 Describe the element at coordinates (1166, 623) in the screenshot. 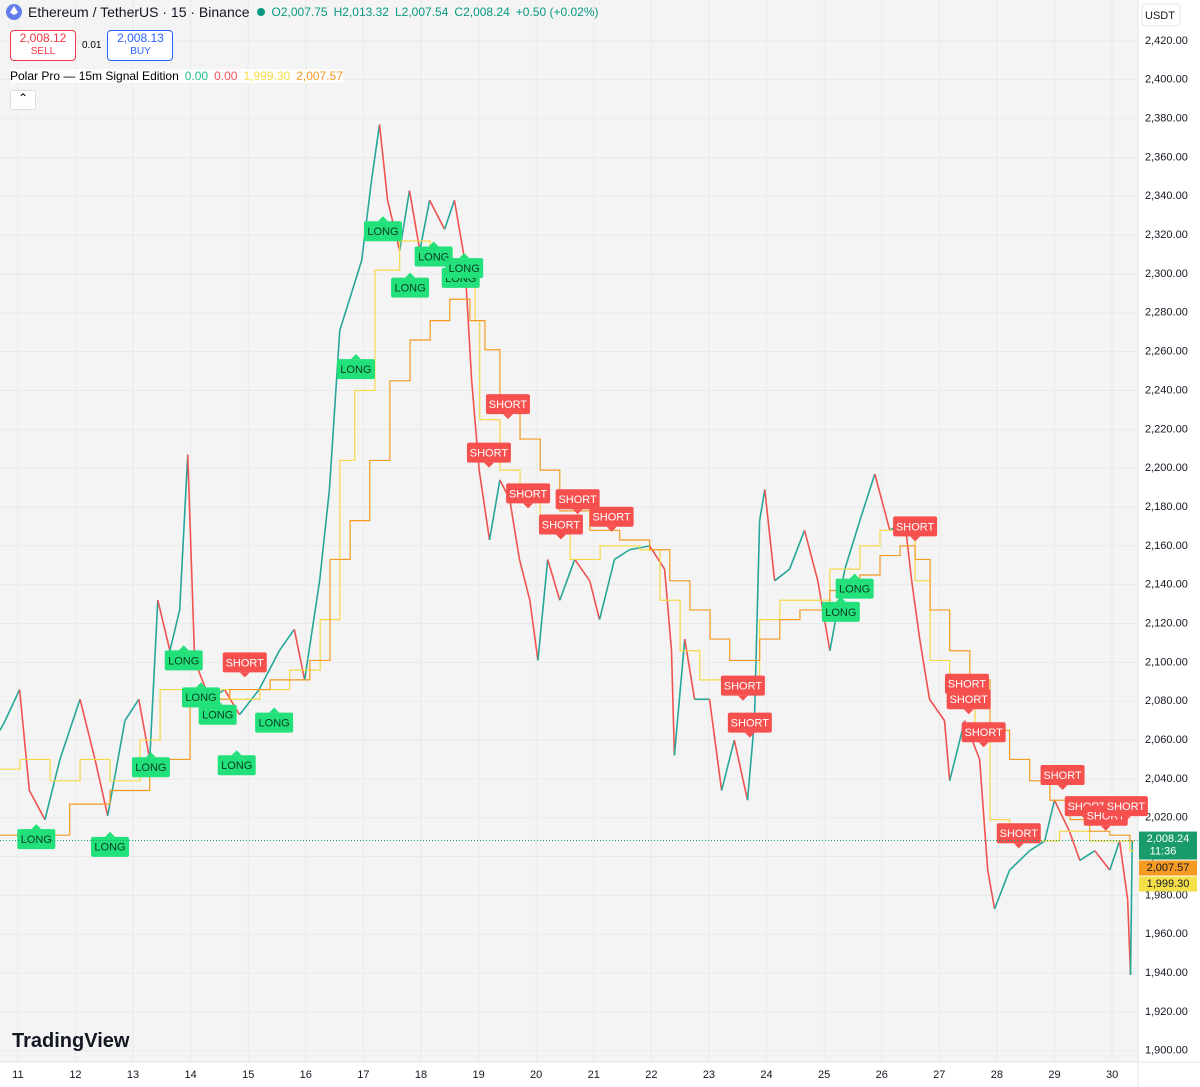

I see `y-tick-label: 2,120.00` at that location.